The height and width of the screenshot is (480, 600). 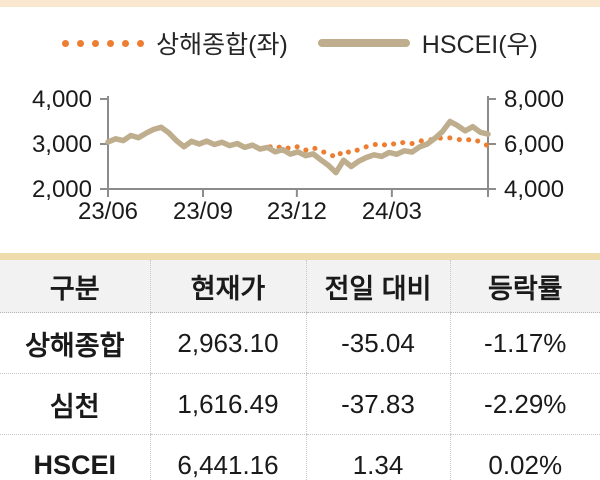 I want to click on change-cell: -35.04, so click(x=377, y=343).